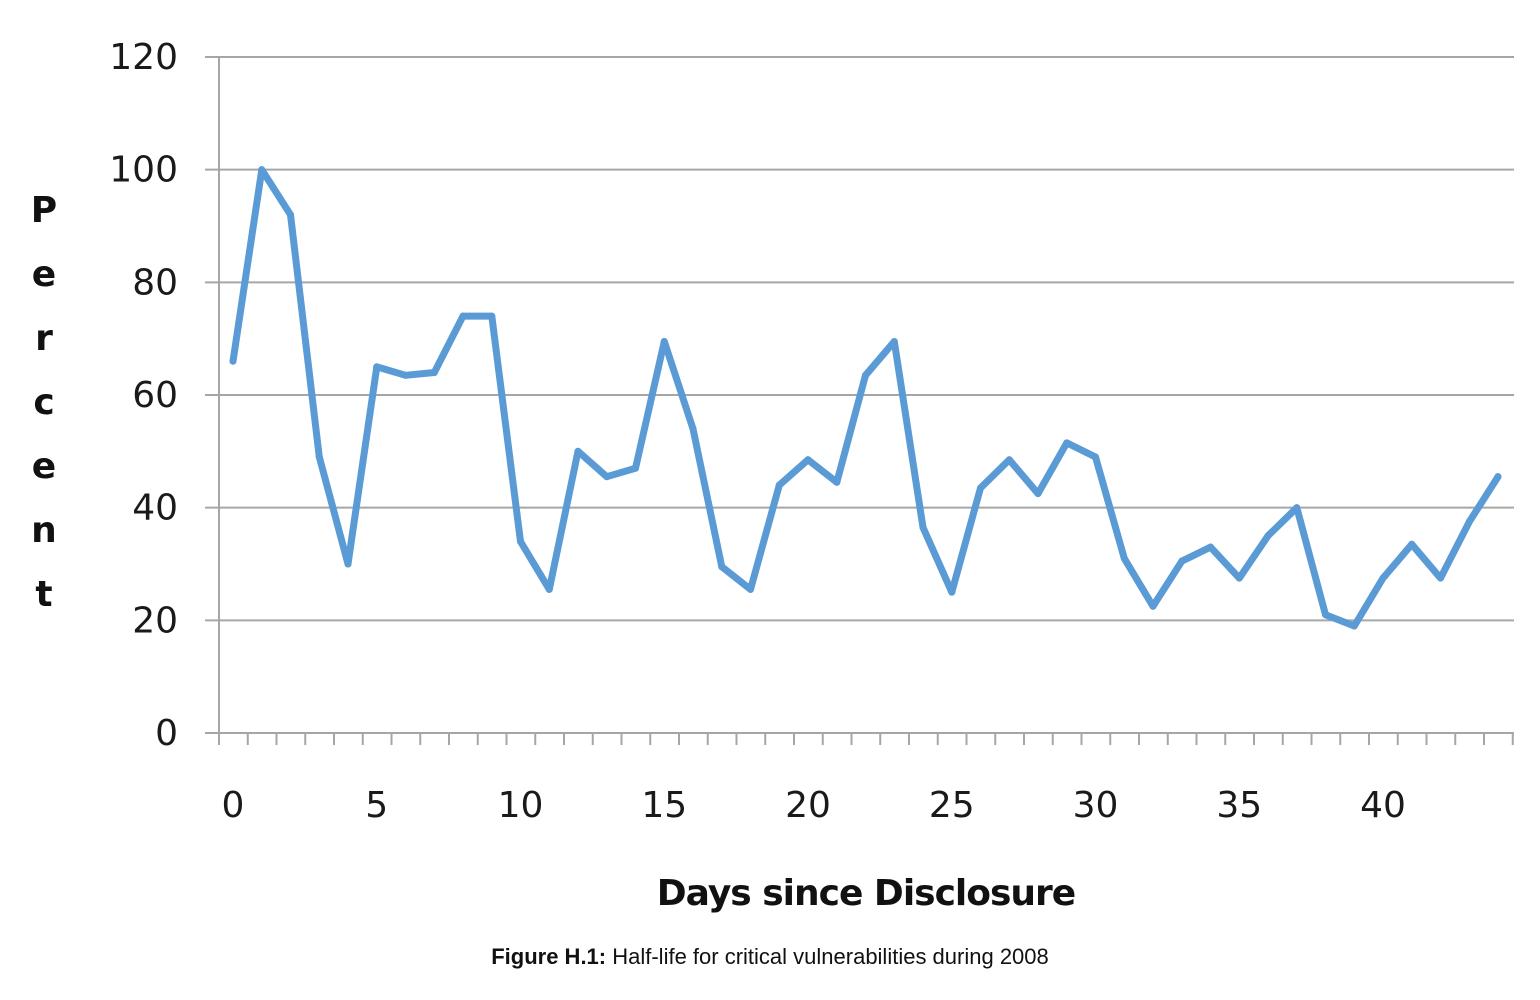 Image resolution: width=1540 pixels, height=1000 pixels. Describe the element at coordinates (166, 733) in the screenshot. I see `y-tick-label-0: 0` at that location.